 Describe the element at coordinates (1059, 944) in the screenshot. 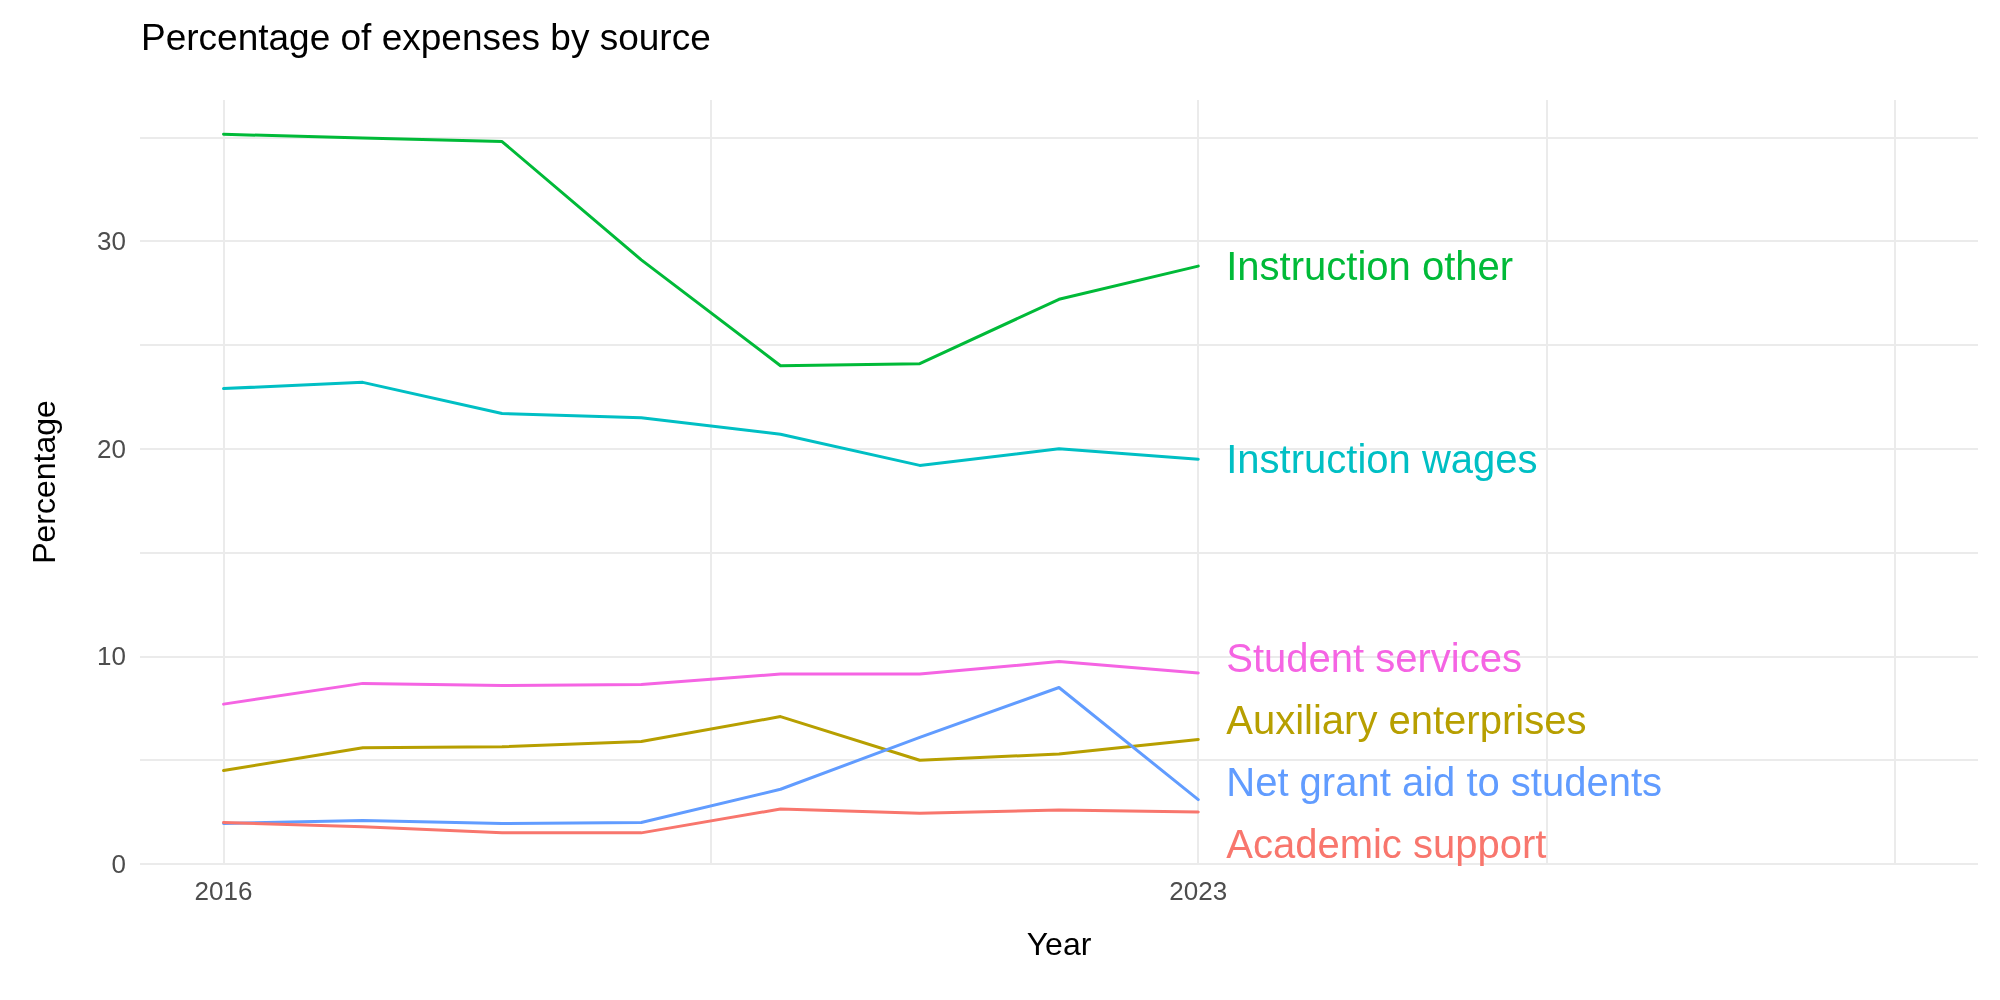

I see `x-axis-title: Year` at that location.